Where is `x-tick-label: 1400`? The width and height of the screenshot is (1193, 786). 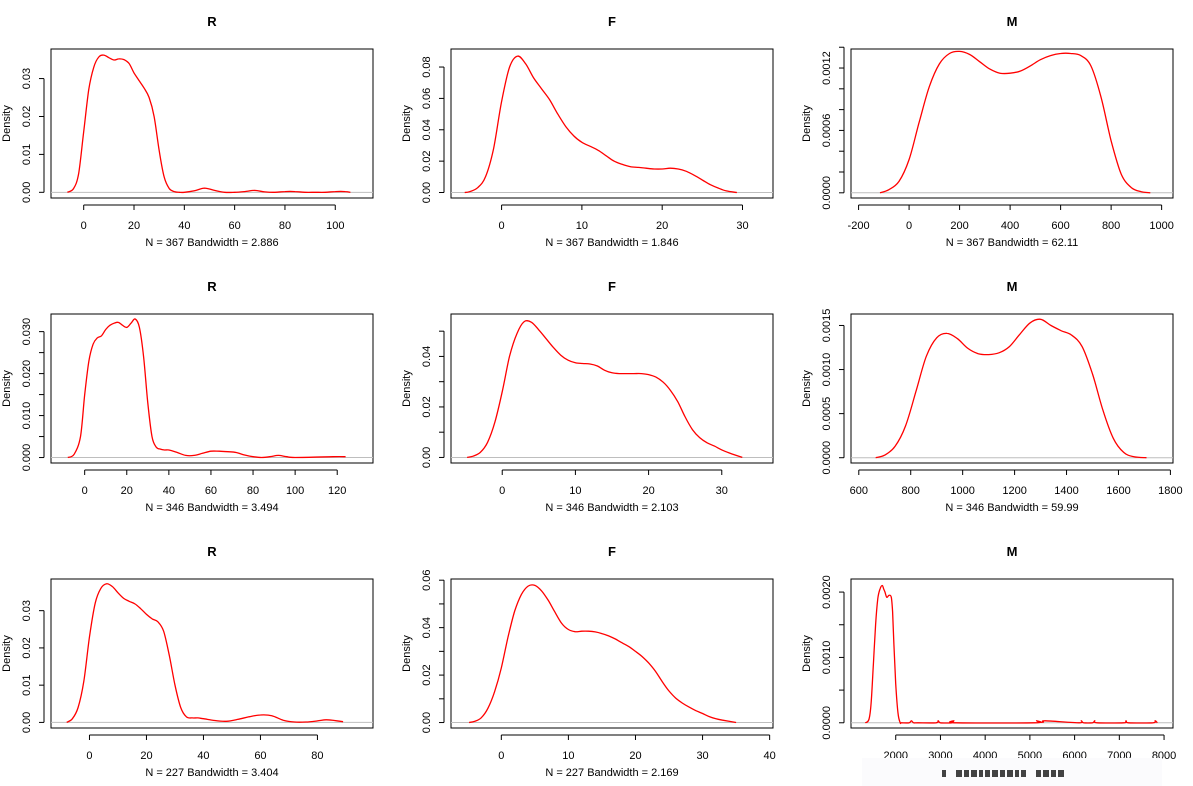 x-tick-label: 1400 is located at coordinates (1066, 491).